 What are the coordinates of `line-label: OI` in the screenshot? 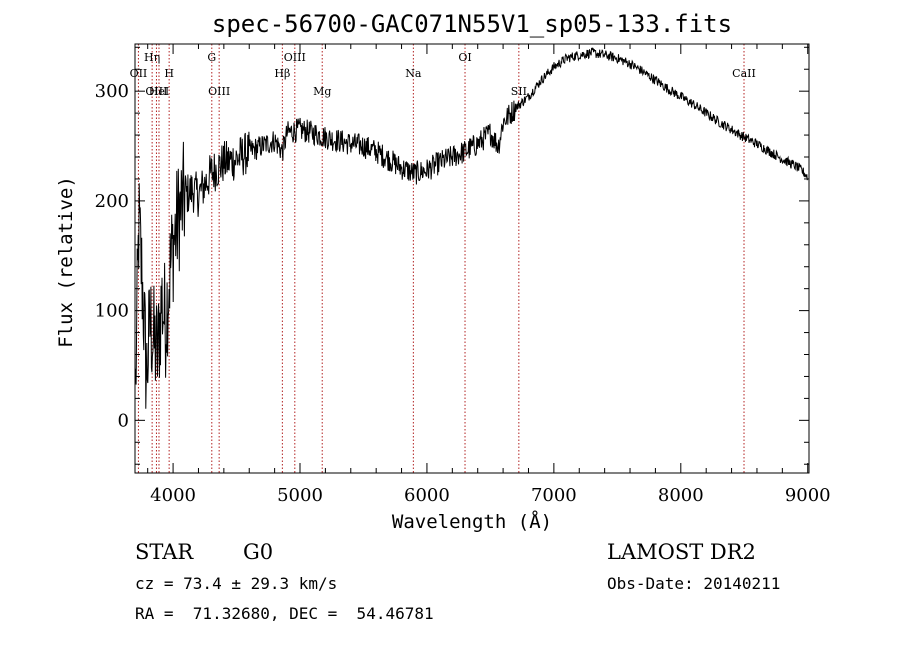 It's located at (464, 57).